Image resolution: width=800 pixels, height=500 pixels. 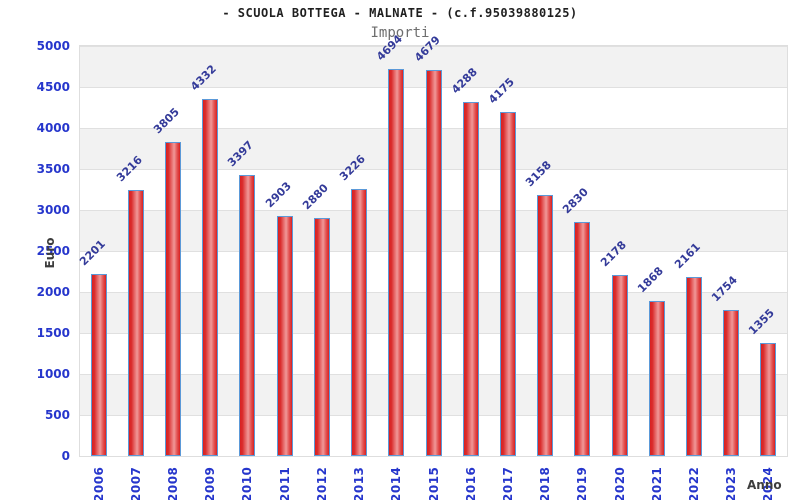 I want to click on x-axis-tick-label: 2017, so click(x=508, y=483).